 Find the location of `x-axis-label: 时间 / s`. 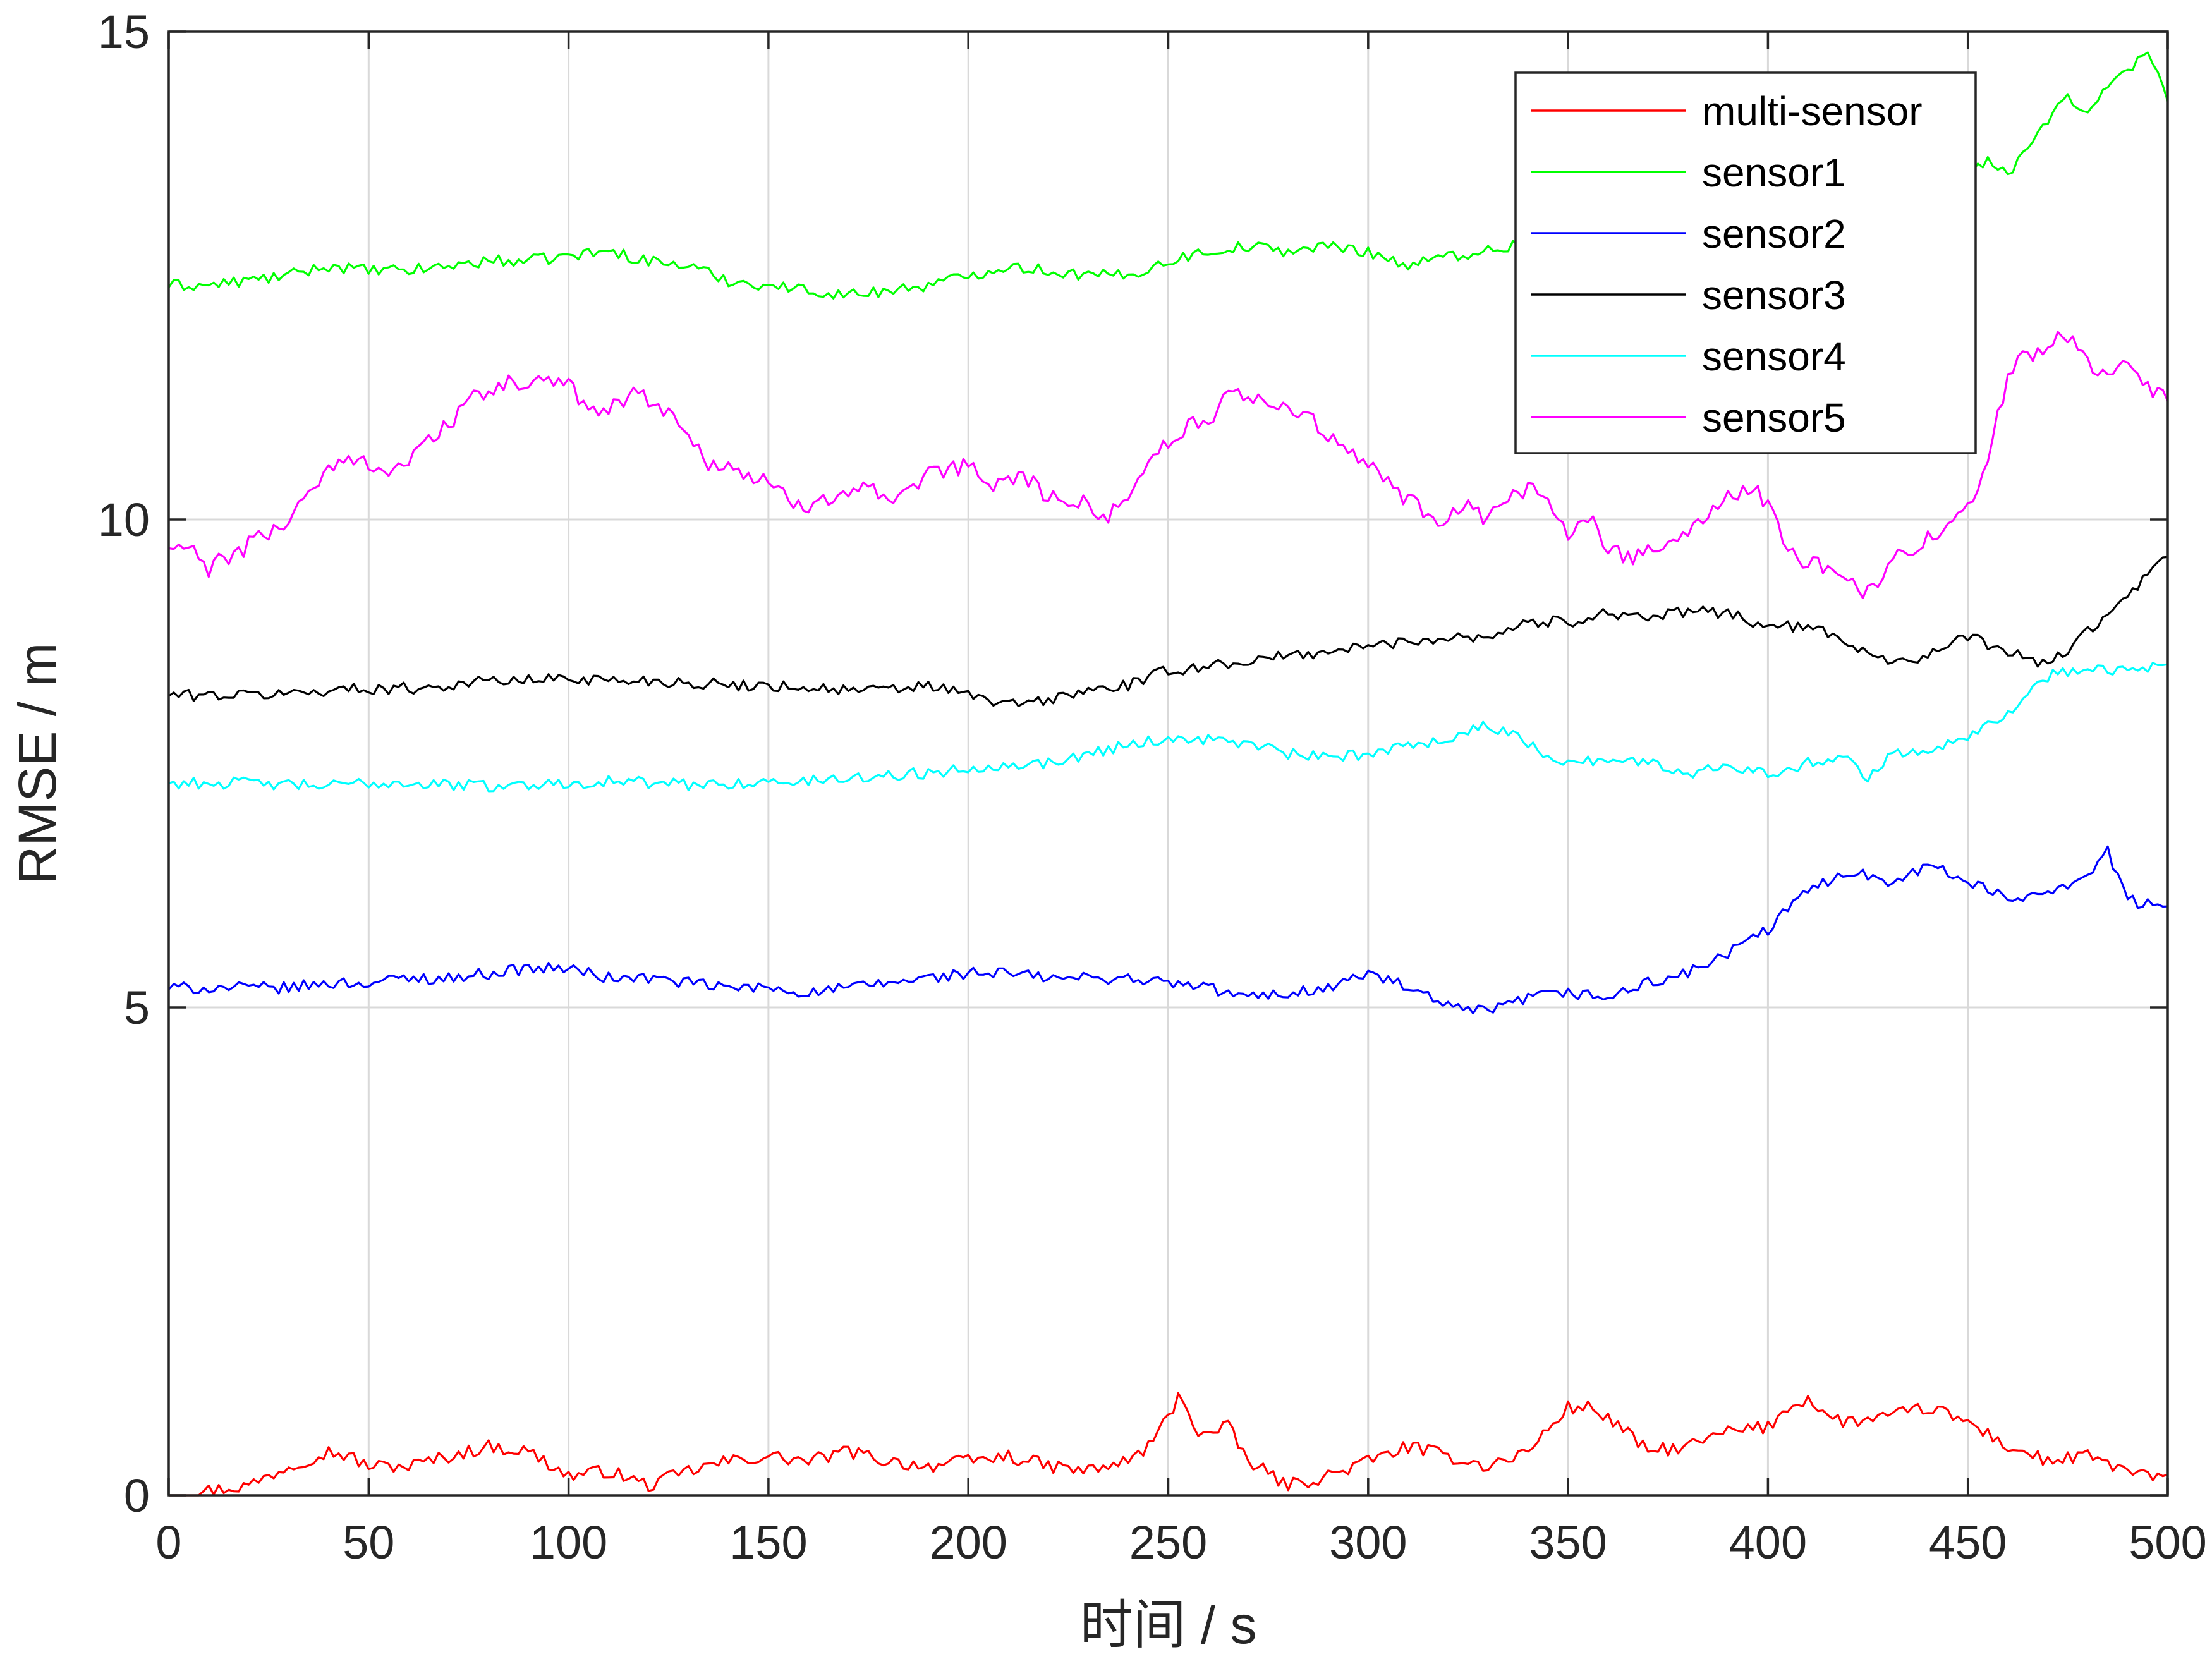

x-axis-label: 时间 / s is located at coordinates (1167, 1625).